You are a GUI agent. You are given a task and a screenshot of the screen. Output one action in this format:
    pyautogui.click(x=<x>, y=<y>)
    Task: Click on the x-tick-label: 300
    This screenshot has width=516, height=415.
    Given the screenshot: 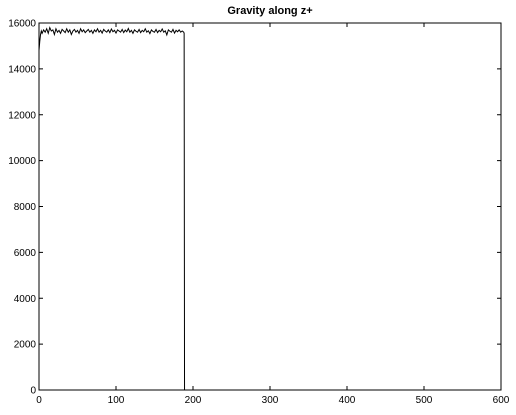 What is the action you would take?
    pyautogui.click(x=270, y=400)
    